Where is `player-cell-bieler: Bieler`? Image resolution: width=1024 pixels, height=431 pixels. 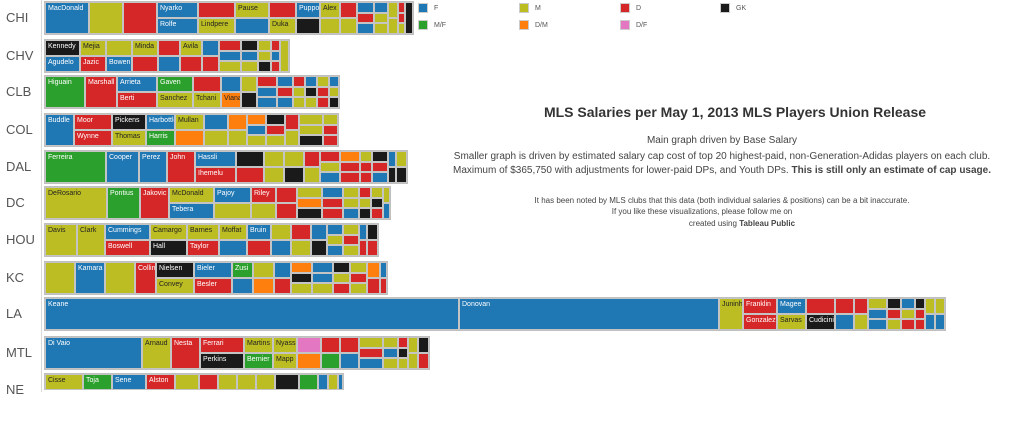
player-cell-bieler: Bieler is located at coordinates (213, 270).